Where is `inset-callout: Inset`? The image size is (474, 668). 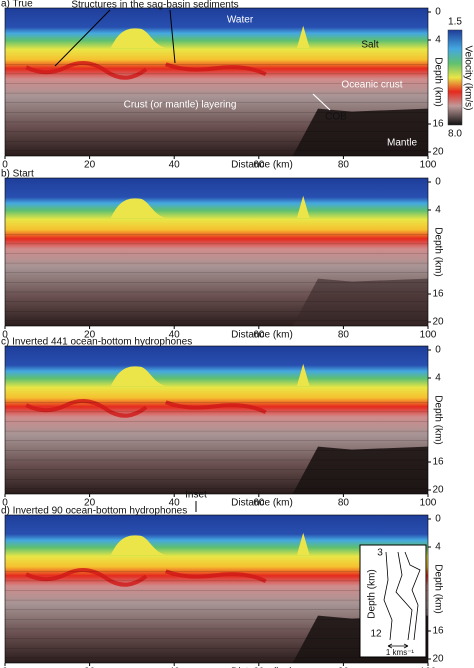 inset-callout: Inset is located at coordinates (196, 495).